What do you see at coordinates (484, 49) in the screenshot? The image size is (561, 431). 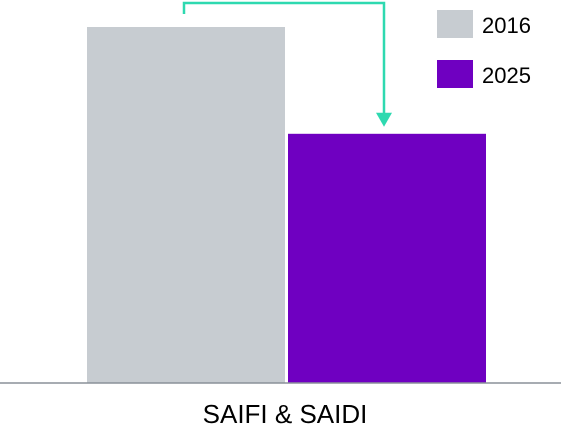 I see `legend: 2016 2025` at bounding box center [484, 49].